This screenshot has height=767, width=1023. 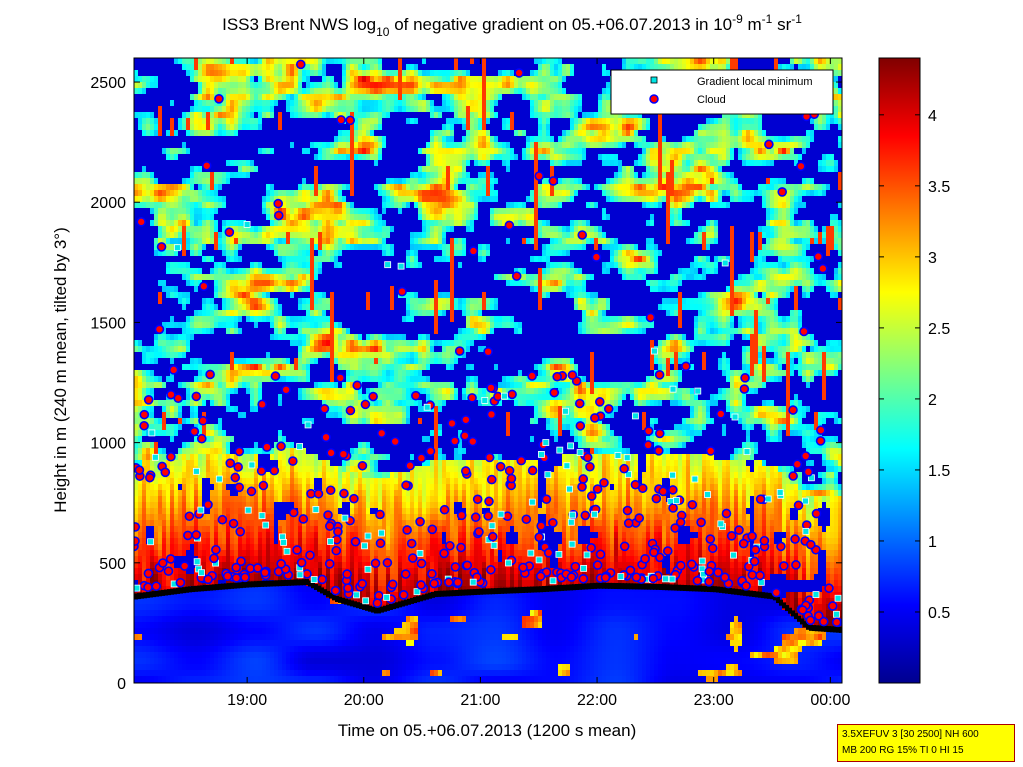 I want to click on colorbar-tick-label: 2.5, so click(x=939, y=329).